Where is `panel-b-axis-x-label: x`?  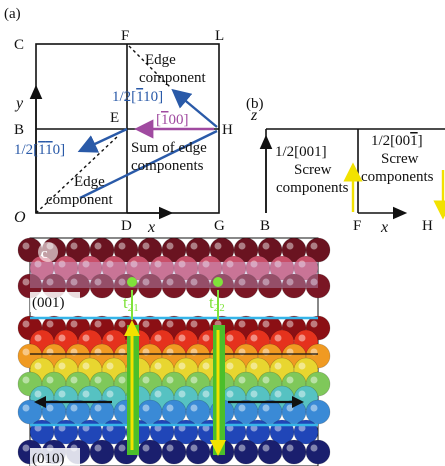 panel-b-axis-x-label: x is located at coordinates (384, 227).